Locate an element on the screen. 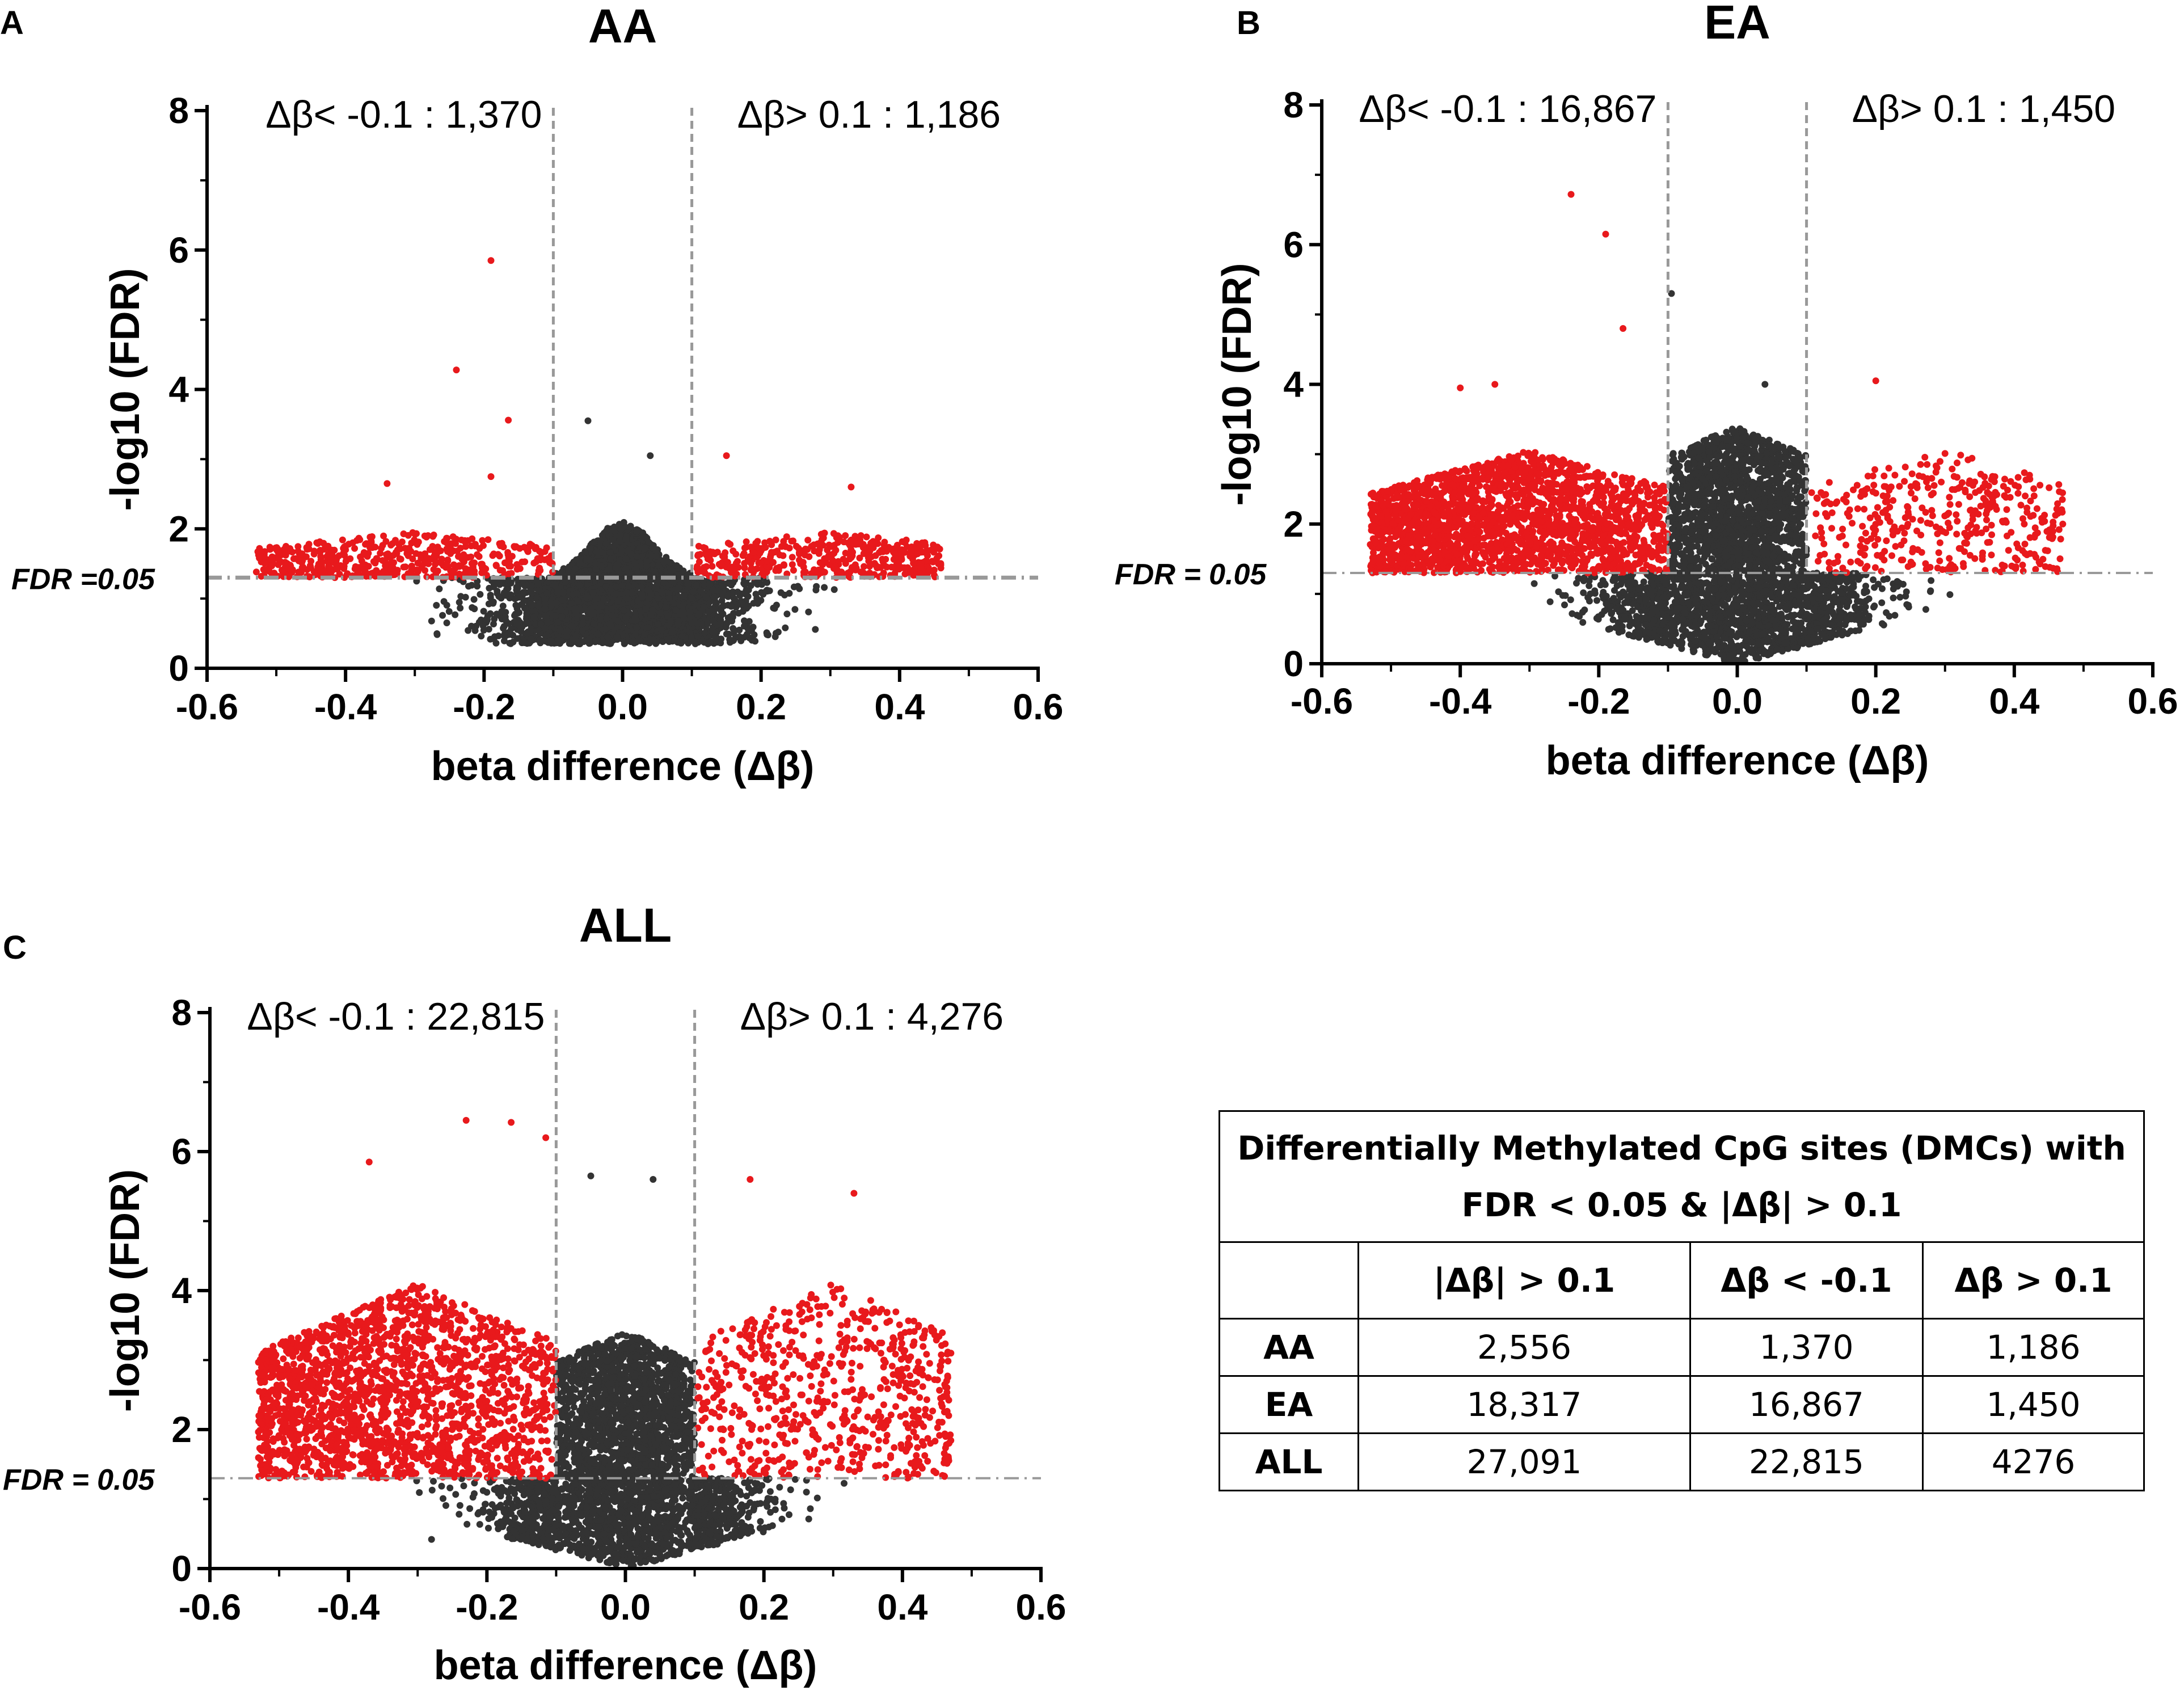 This screenshot has width=2184, height=1703. x-tick-label: 0.4 is located at coordinates (899, 706).